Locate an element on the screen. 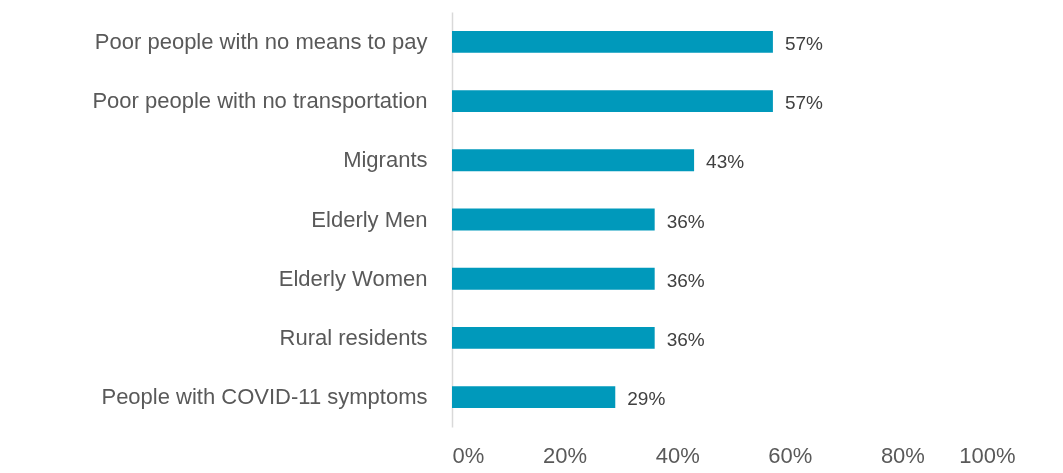 The image size is (1063, 473). x-tick-label: 100% is located at coordinates (987, 455).